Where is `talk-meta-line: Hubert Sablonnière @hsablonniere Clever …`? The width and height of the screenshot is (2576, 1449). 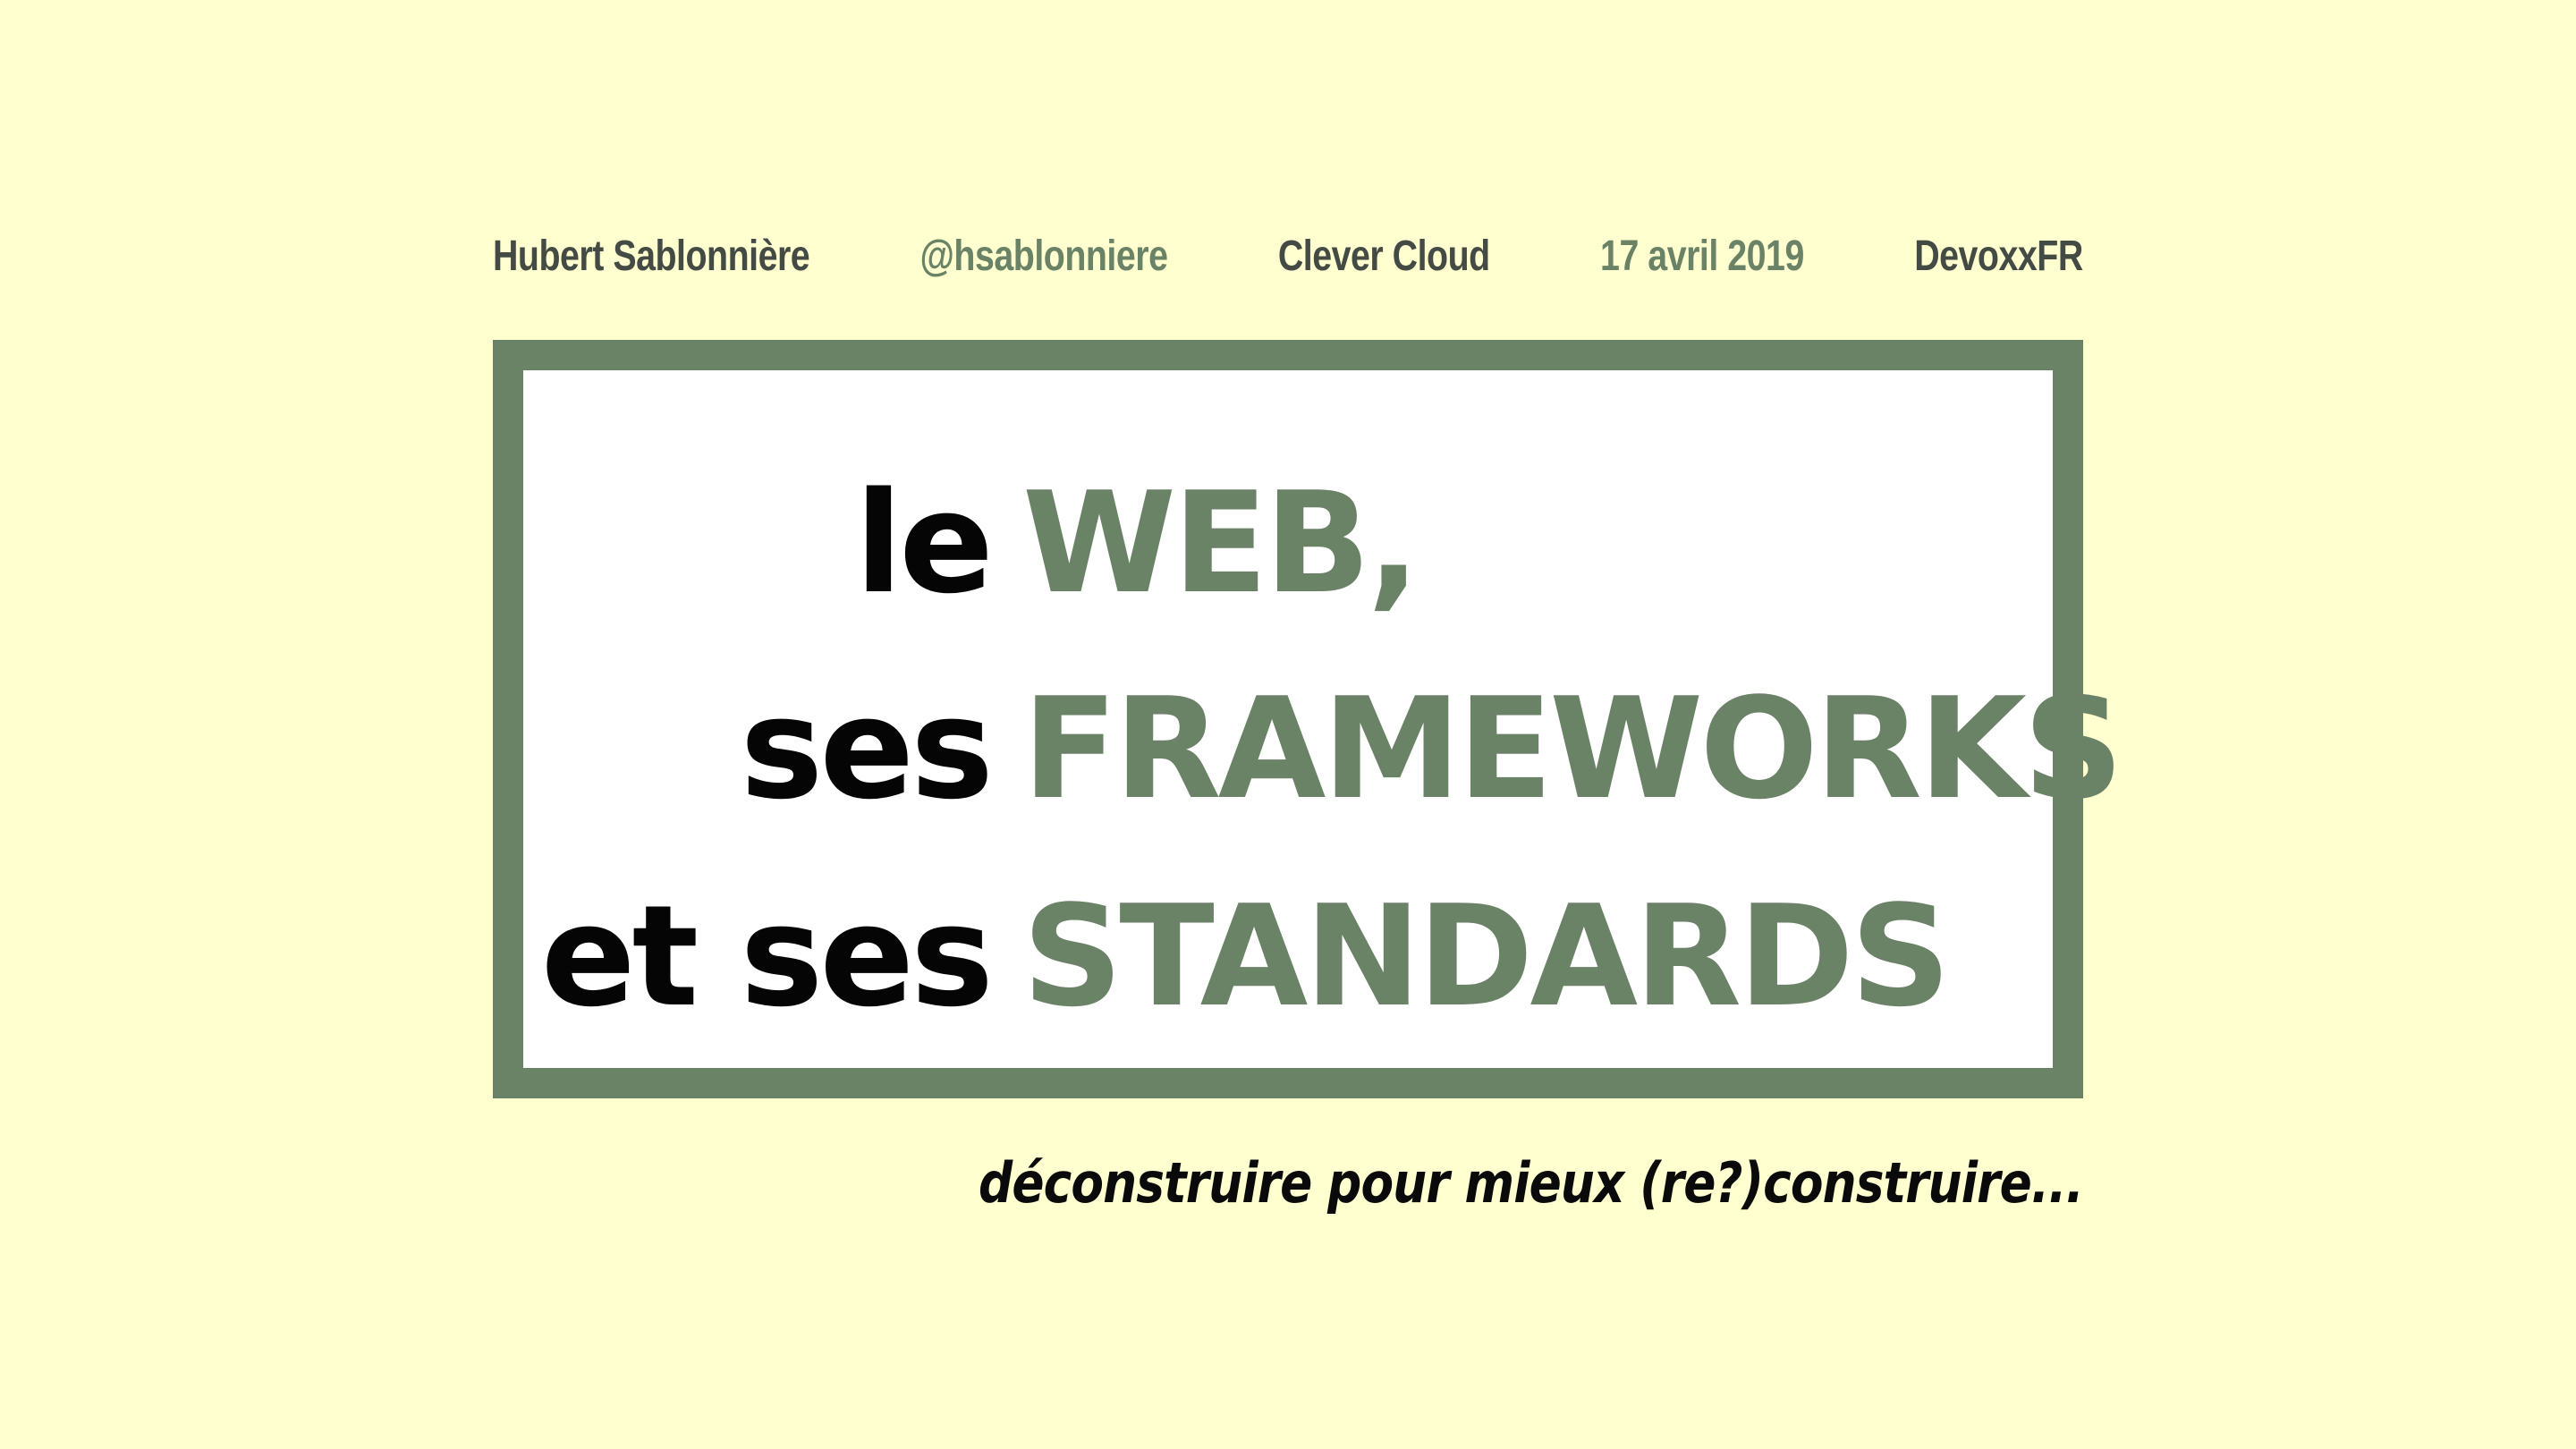
talk-meta-line: Hubert Sablonnière @hsablonniere Clever … is located at coordinates (1288, 256).